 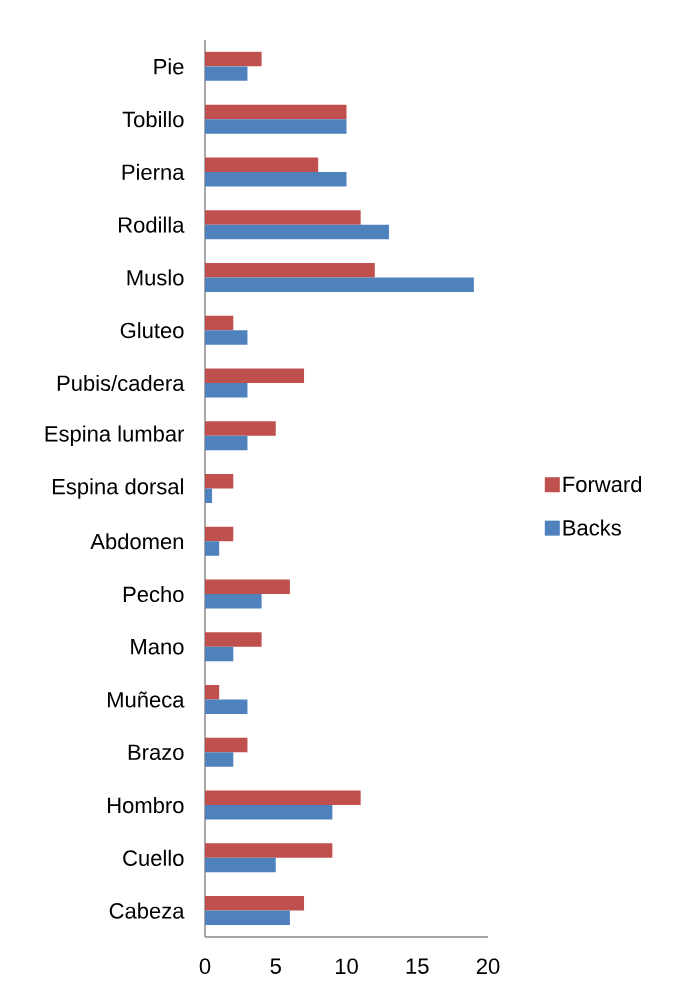 What do you see at coordinates (117, 488) in the screenshot?
I see `y-tick-label: Espina dorsal` at bounding box center [117, 488].